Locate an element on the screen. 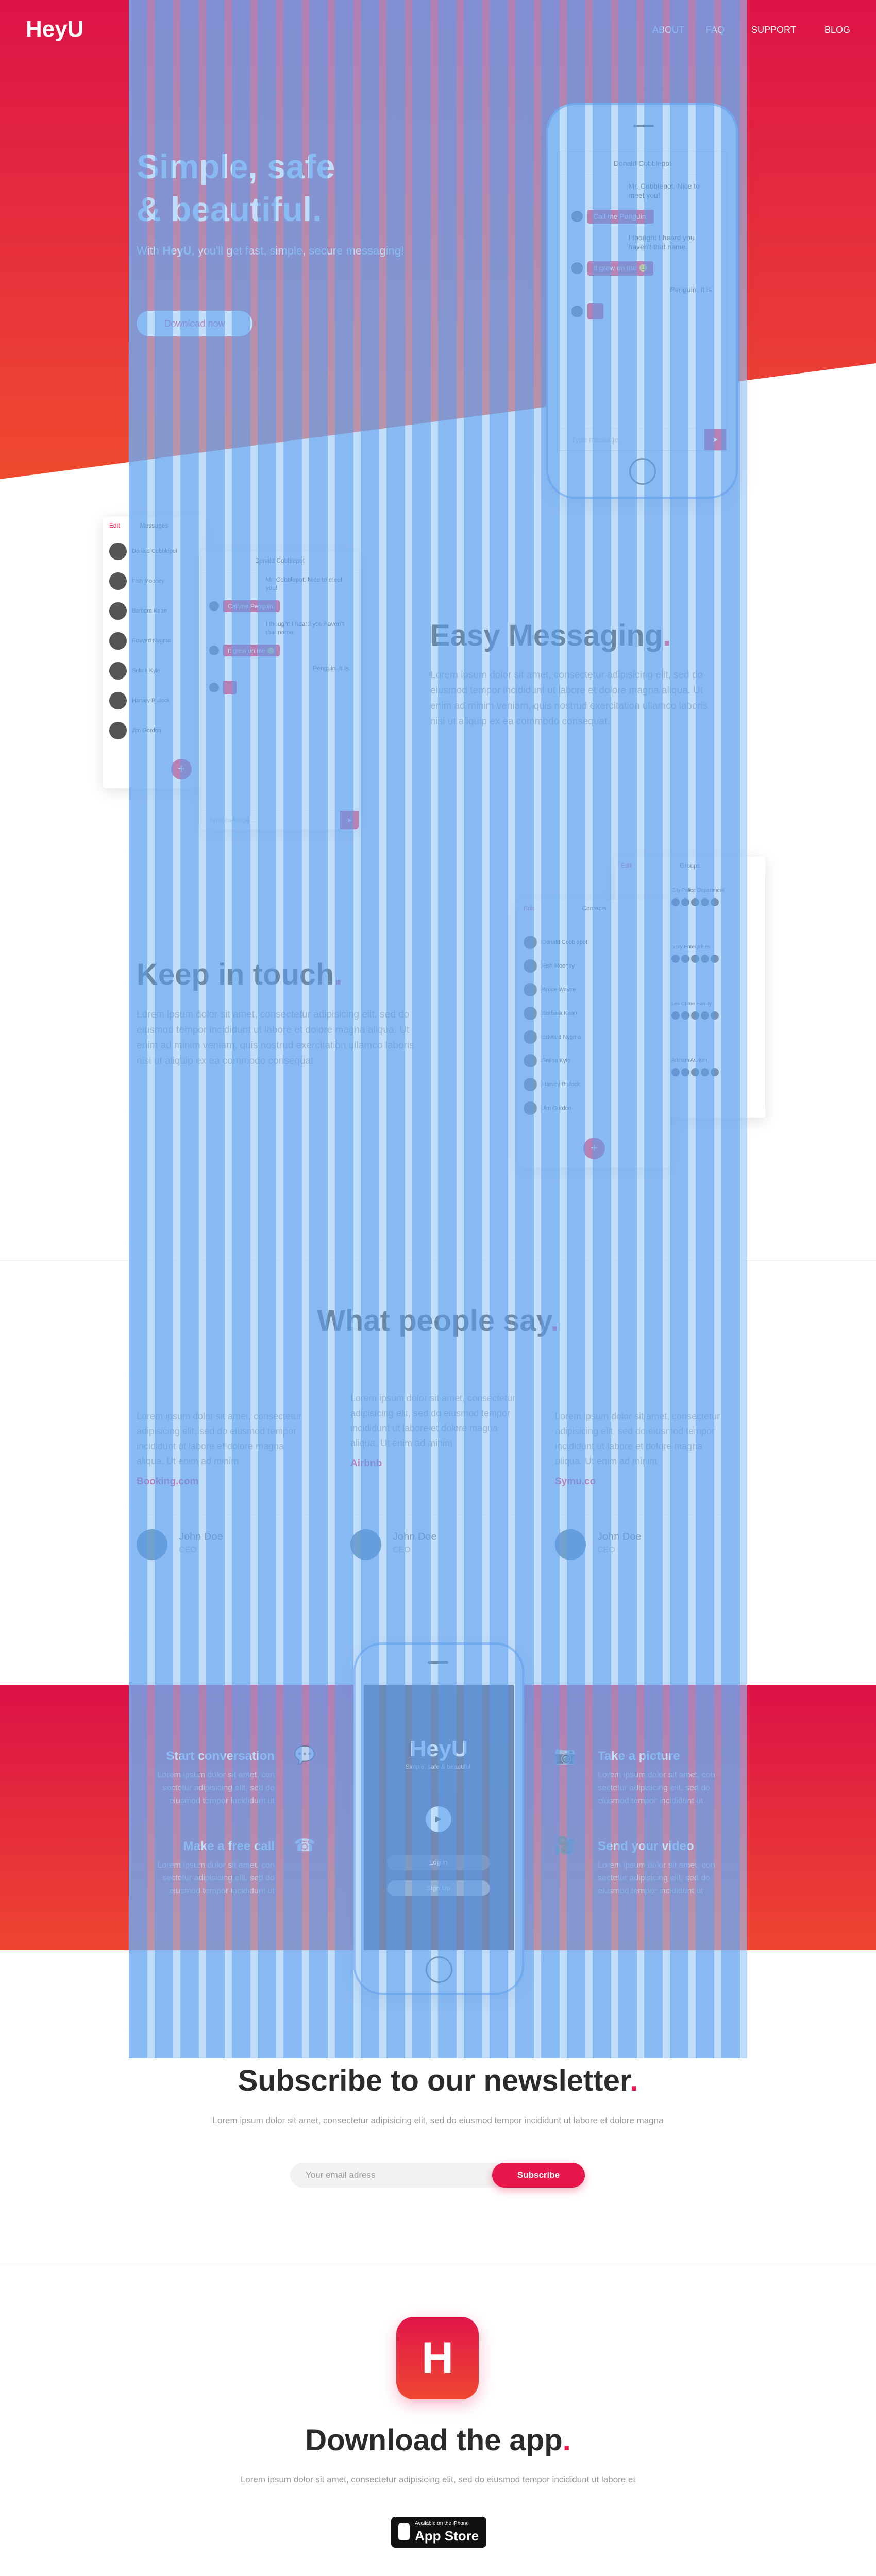 The height and width of the screenshot is (2576, 876). nav-link: SUPPORT is located at coordinates (773, 30).